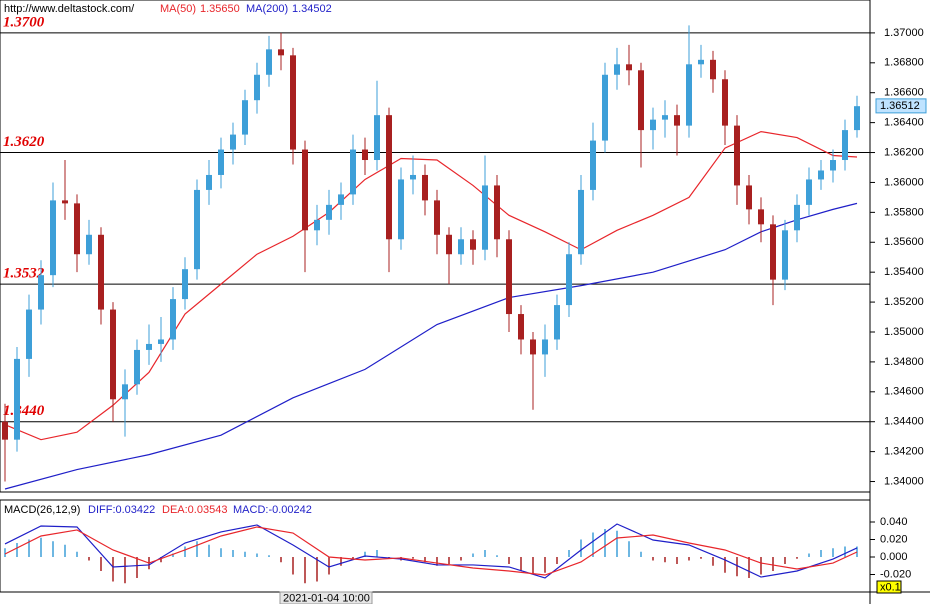 This screenshot has width=930, height=604. I want to click on y-tick-label: -0.020, so click(895, 574).